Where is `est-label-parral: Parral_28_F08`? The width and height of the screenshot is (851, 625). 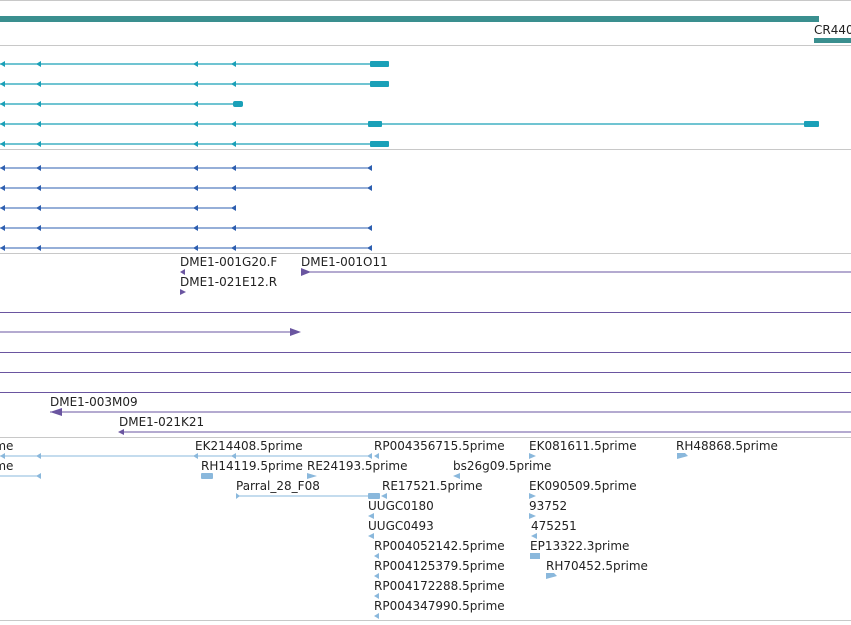 est-label-parral: Parral_28_F08 is located at coordinates (278, 486).